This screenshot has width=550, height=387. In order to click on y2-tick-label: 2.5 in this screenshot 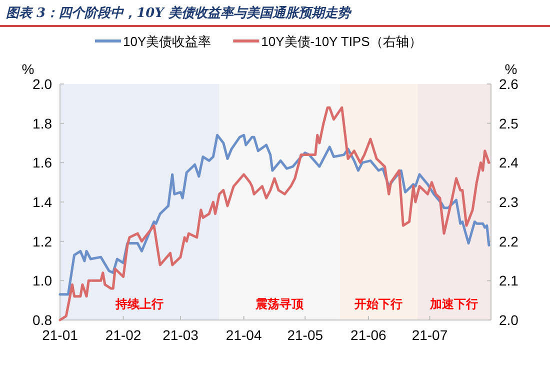, I will do `click(509, 123)`.